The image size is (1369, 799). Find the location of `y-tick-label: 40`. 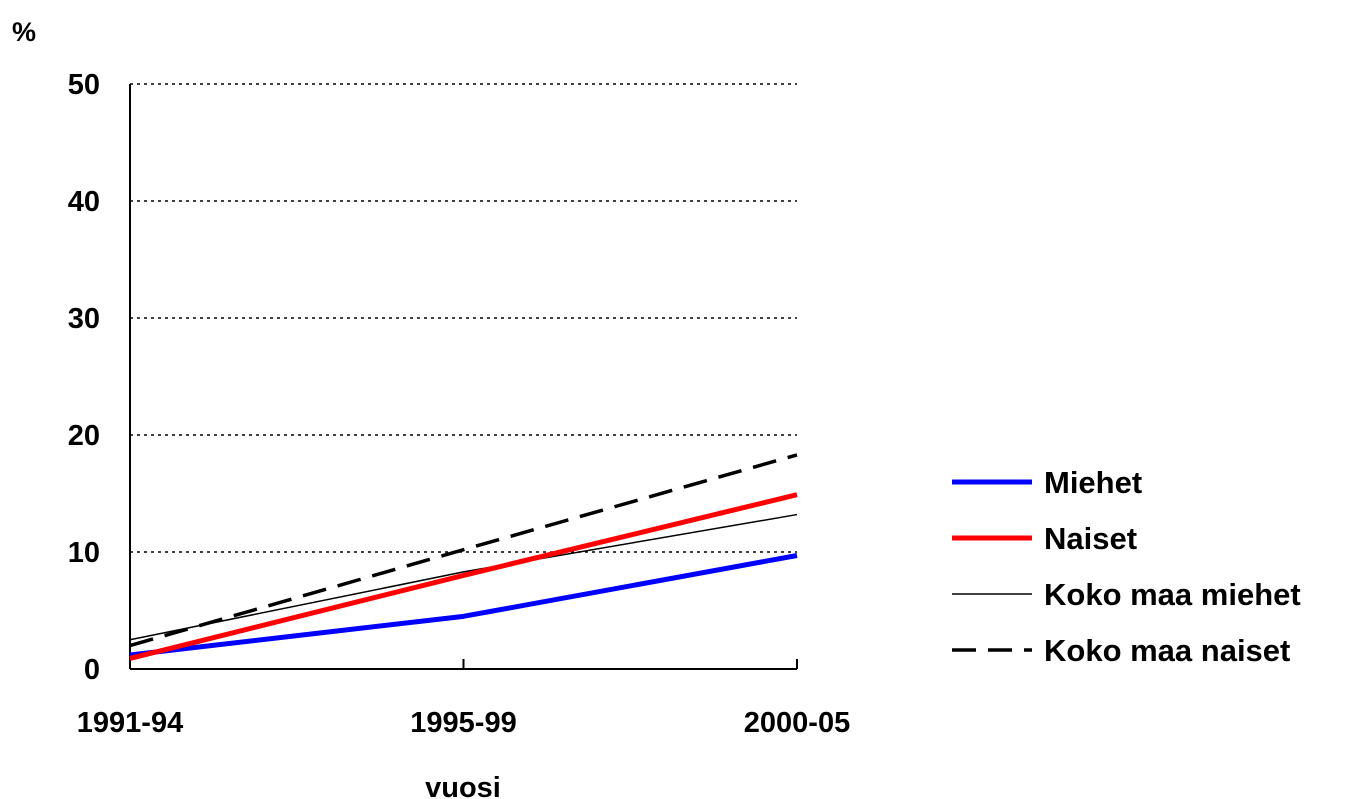

y-tick-label: 40 is located at coordinates (84, 202).